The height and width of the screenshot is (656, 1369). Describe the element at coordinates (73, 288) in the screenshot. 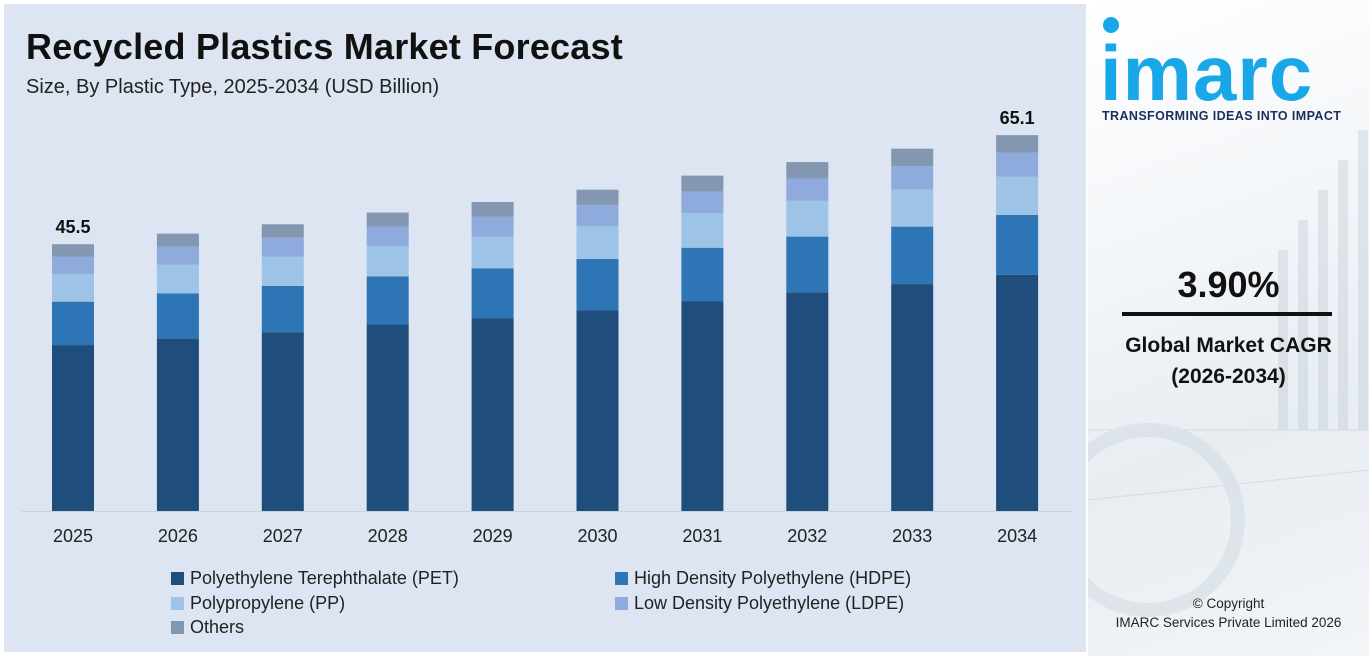

I see `bar-segment-2025-s2` at that location.